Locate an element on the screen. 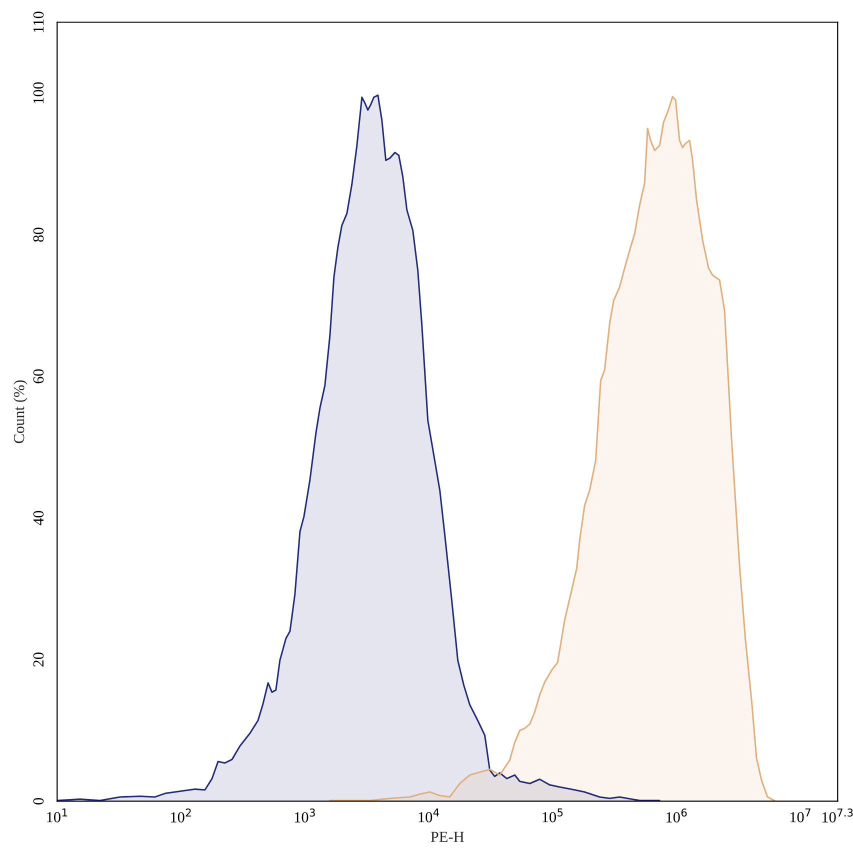  y-tick-label: 80 is located at coordinates (38, 235).